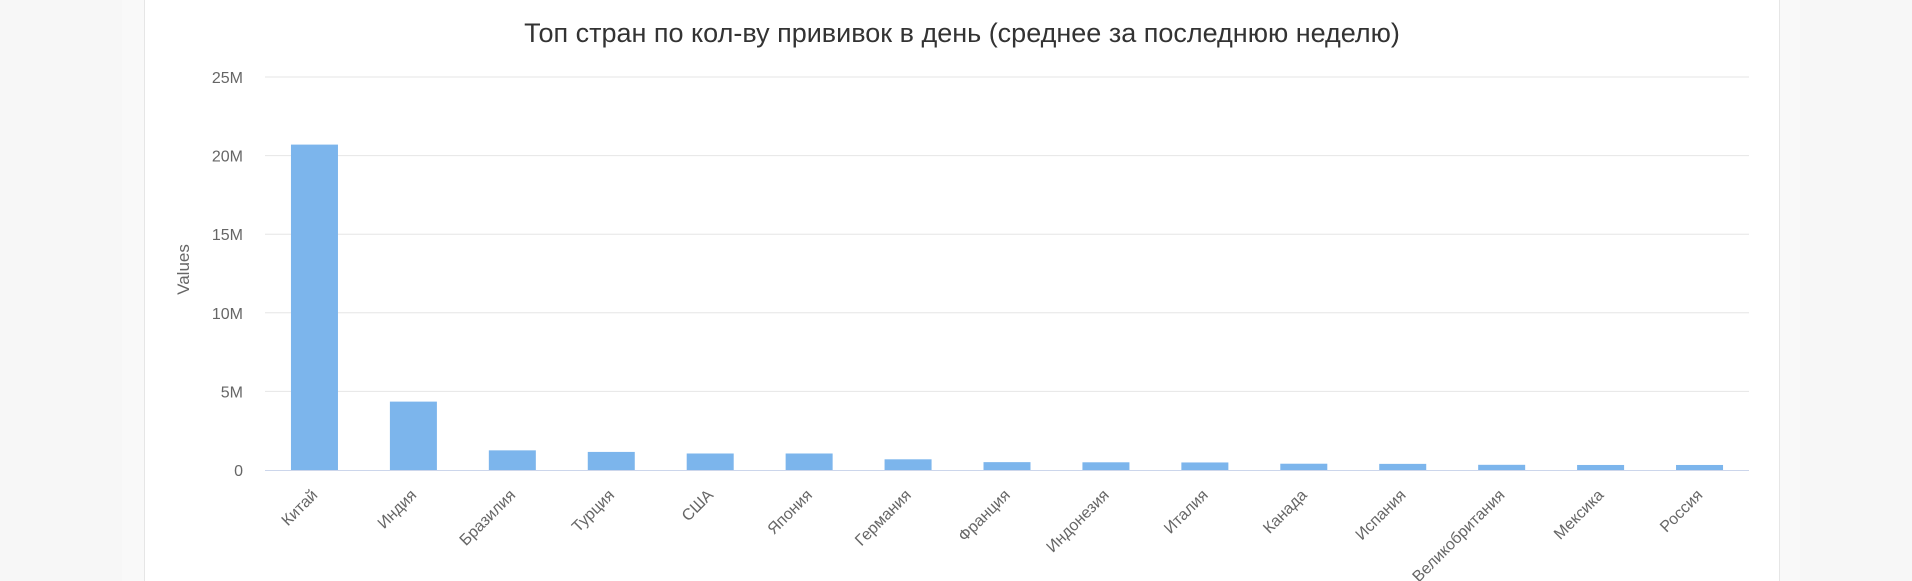  What do you see at coordinates (1186, 512) in the screenshot?
I see `x-tick-label: Италия` at bounding box center [1186, 512].